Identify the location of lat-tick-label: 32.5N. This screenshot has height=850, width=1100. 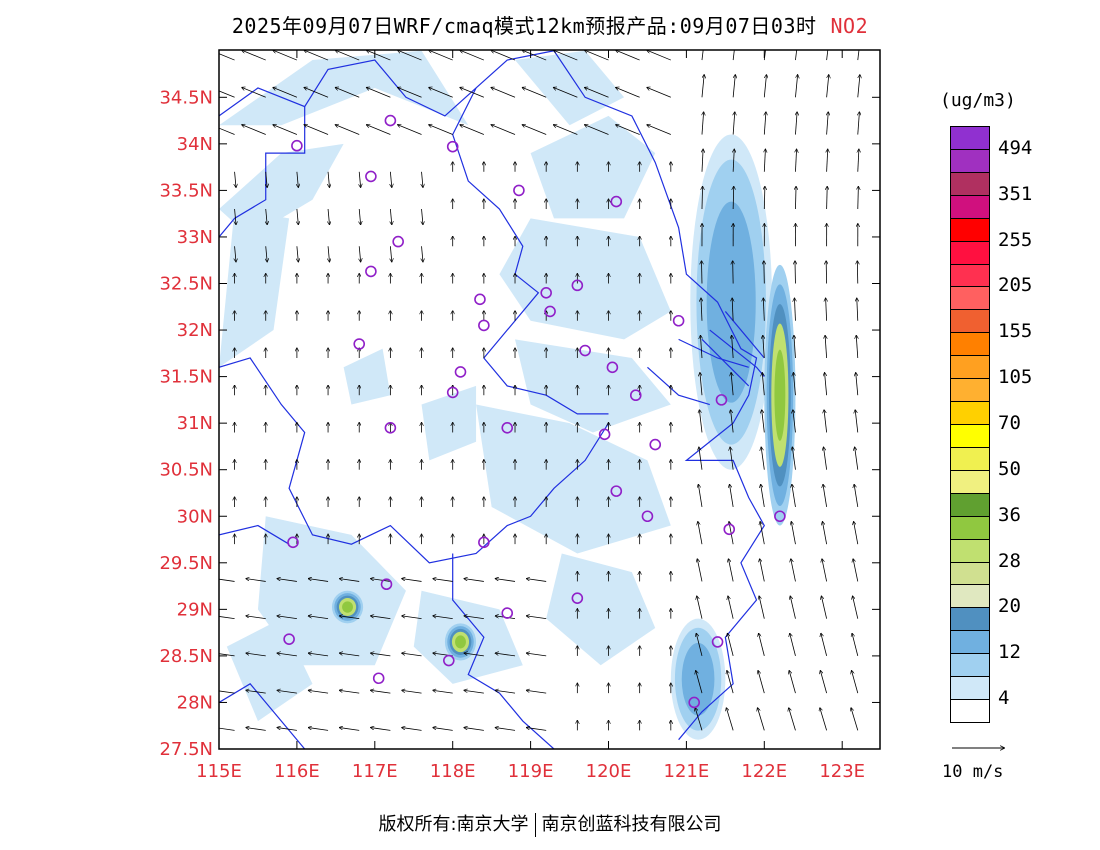
(186, 284).